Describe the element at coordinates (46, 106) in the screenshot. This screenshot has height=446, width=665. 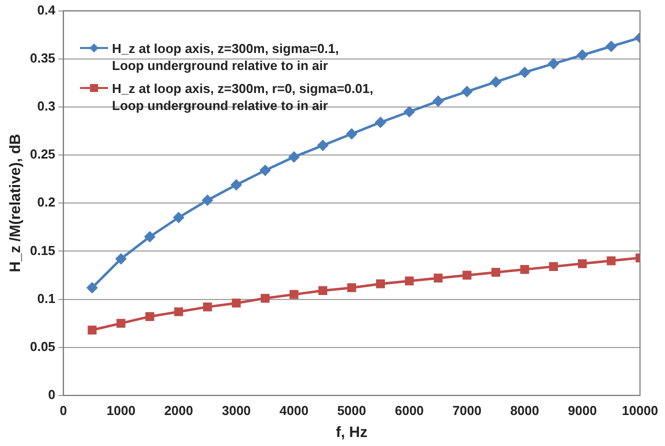
I see `y-tick-label: 0.3` at that location.